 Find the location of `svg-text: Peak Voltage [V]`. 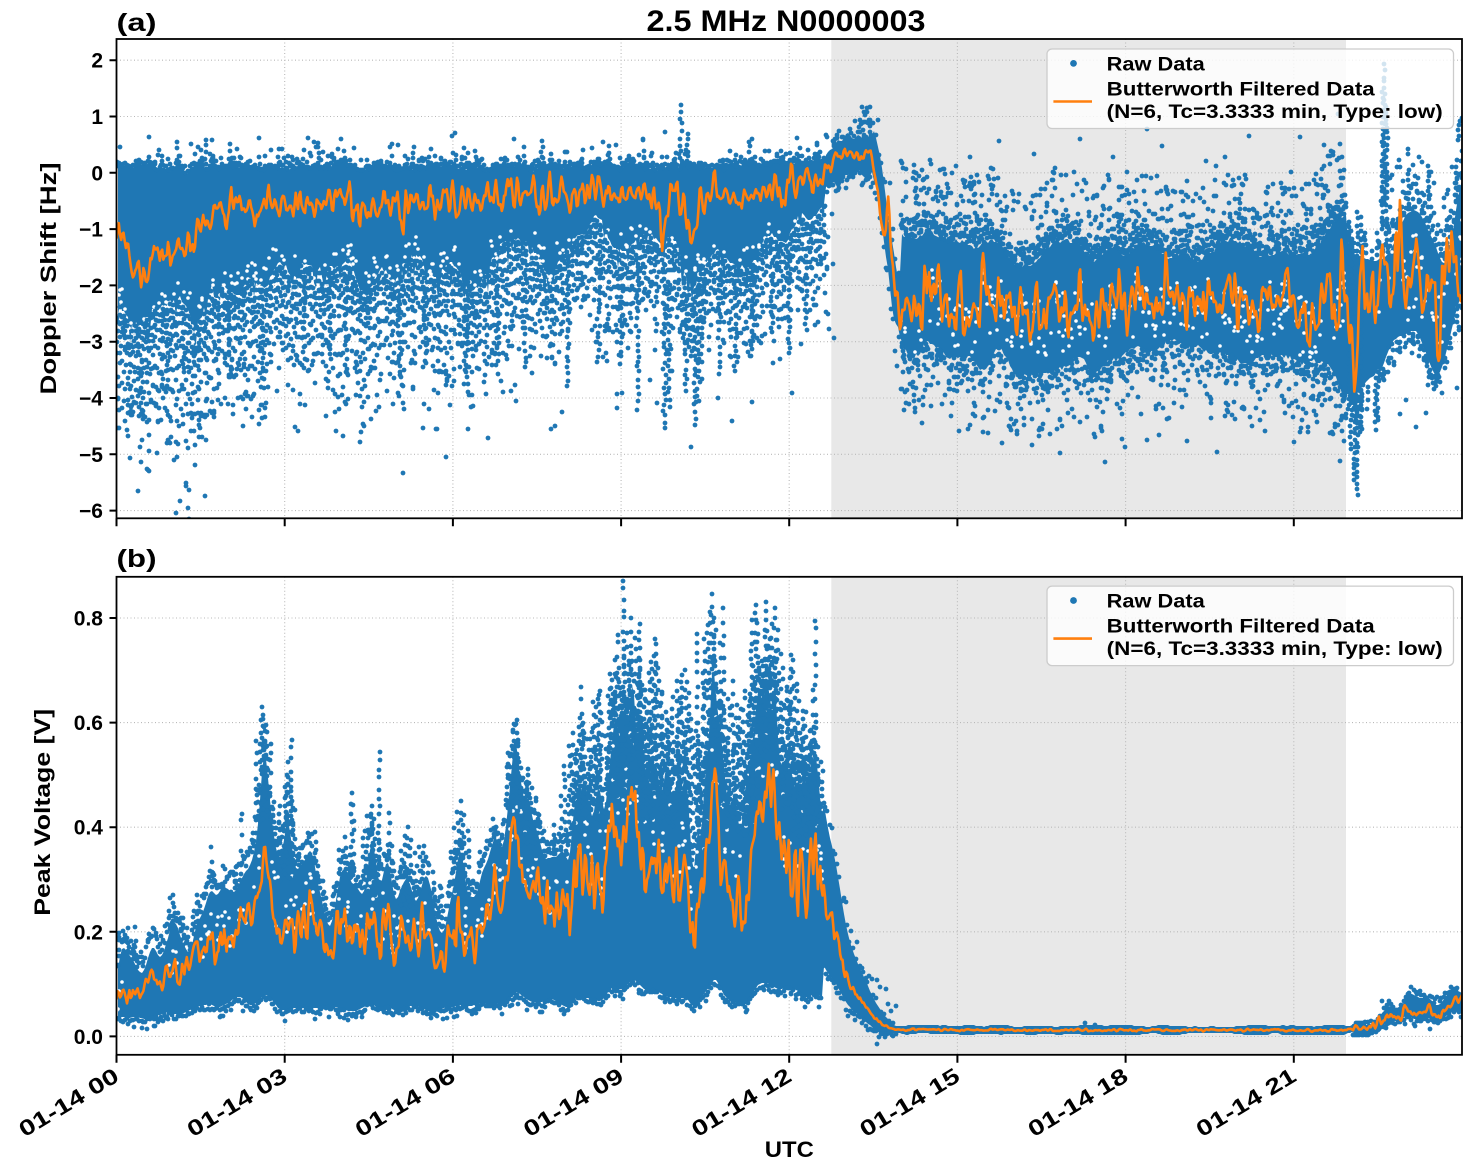

svg-text: Peak Voltage [V] is located at coordinates (42, 812).